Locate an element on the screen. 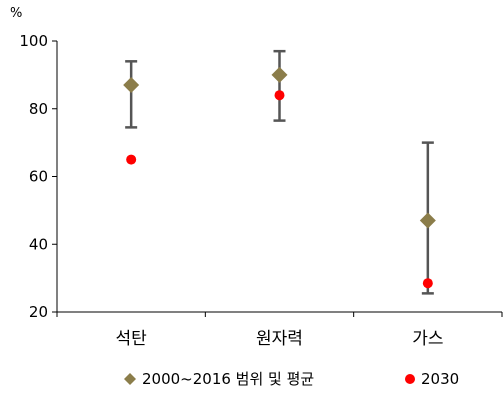  x-category-label: 가스 is located at coordinates (427, 339).